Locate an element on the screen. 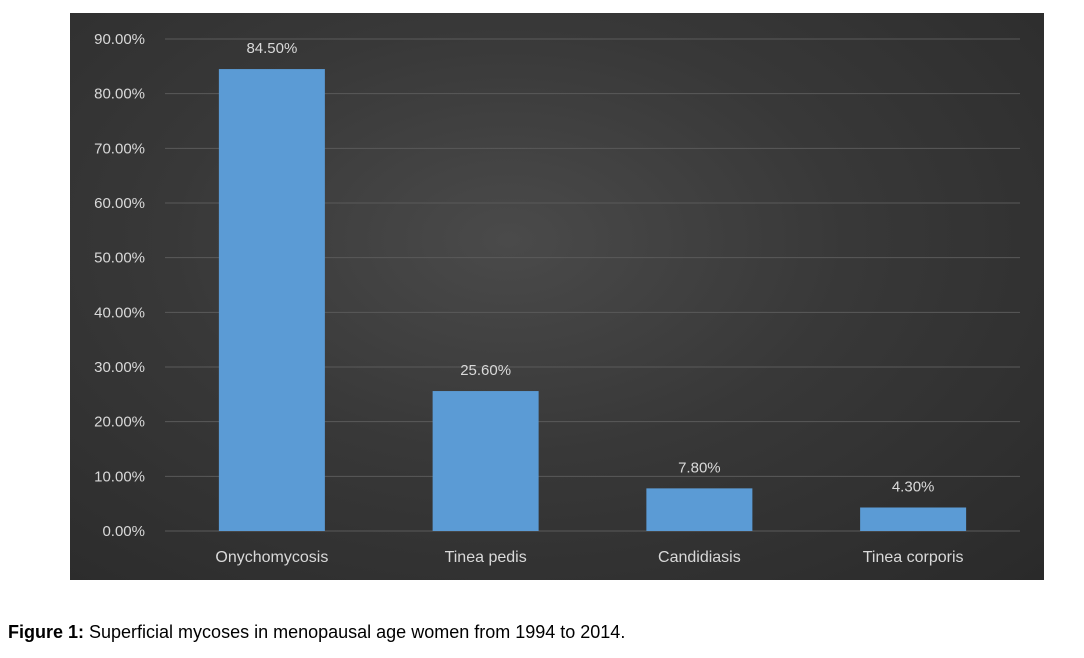 Image resolution: width=1084 pixels, height=658 pixels. y-tick-label: 50.00% is located at coordinates (119, 258).